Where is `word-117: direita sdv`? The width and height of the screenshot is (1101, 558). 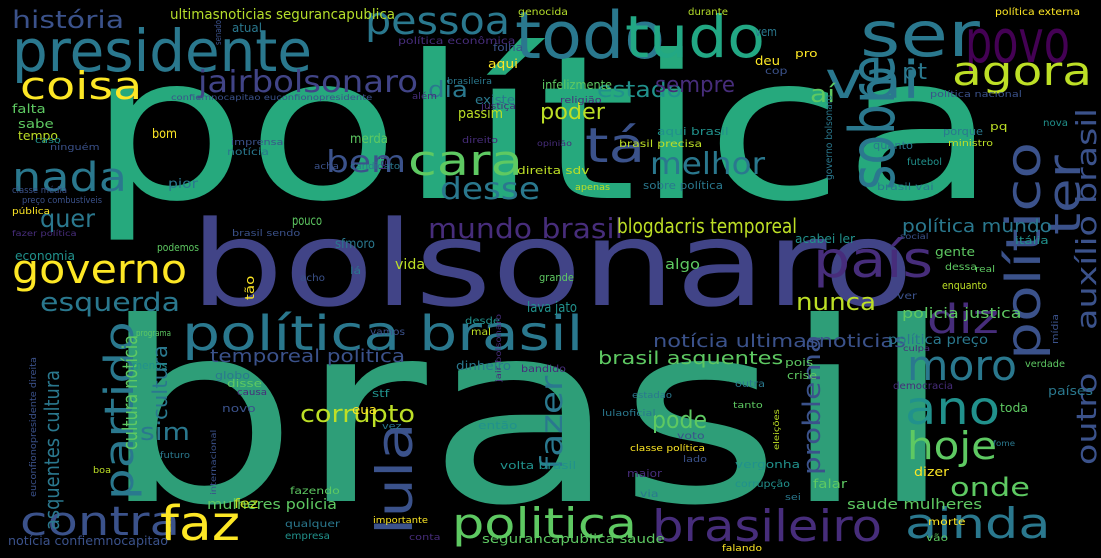
word-117: direita sdv is located at coordinates (553, 170).